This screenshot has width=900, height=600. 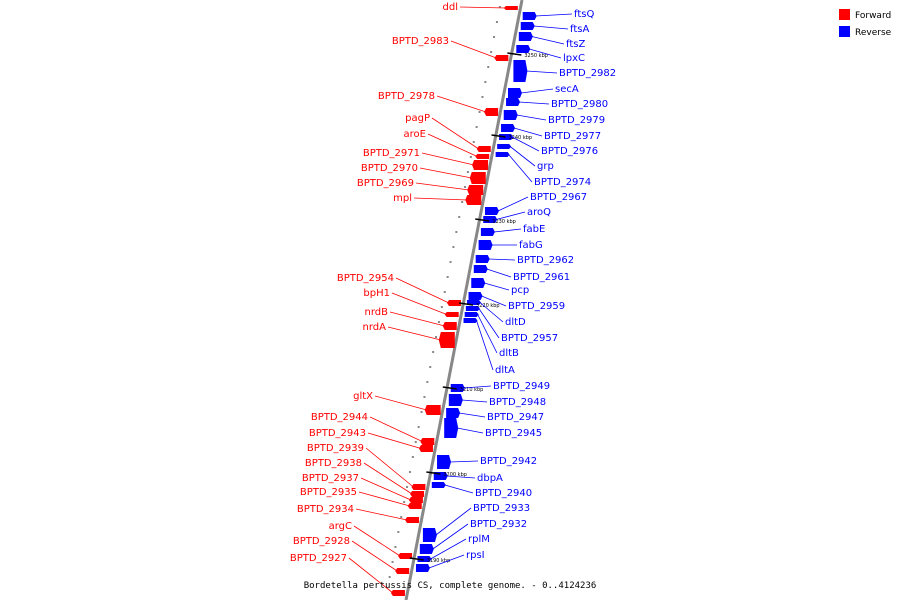 What do you see at coordinates (321, 541) in the screenshot?
I see `forward-gene-label: BPTD_2928` at bounding box center [321, 541].